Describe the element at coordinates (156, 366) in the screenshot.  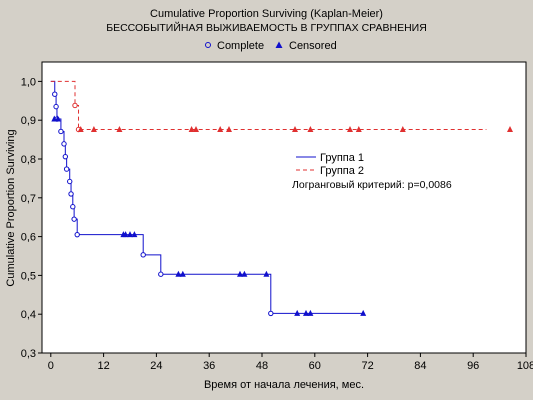
I see `x-tick-label: 24` at that location.